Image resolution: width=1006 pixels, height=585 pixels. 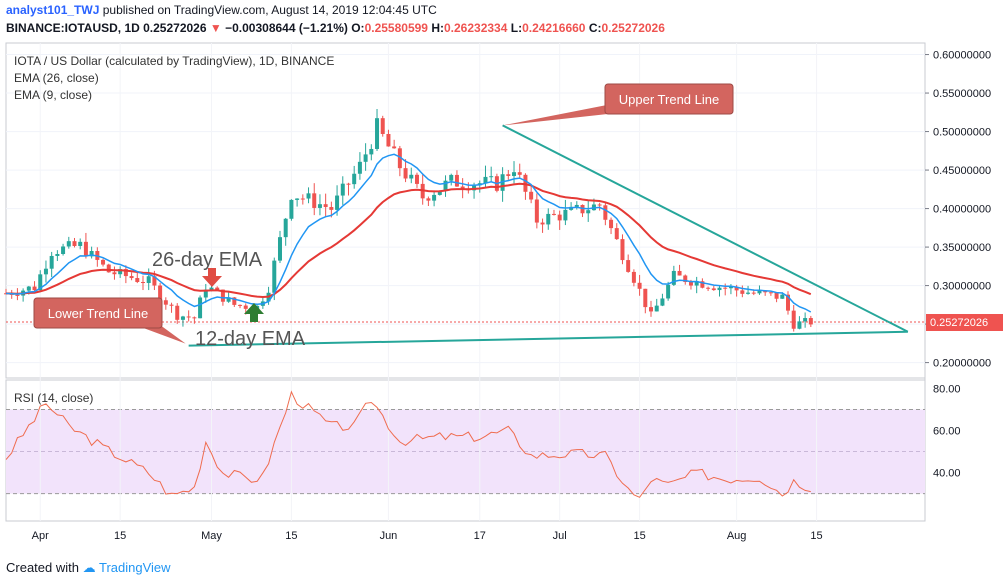 I want to click on ema26-annotation: 26-day EMA, so click(x=207, y=260).